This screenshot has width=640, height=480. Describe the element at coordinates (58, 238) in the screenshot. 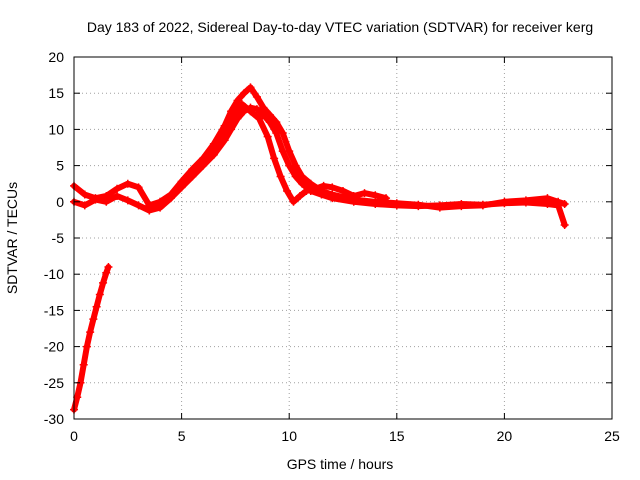

I see `y-tick-label: -5` at that location.